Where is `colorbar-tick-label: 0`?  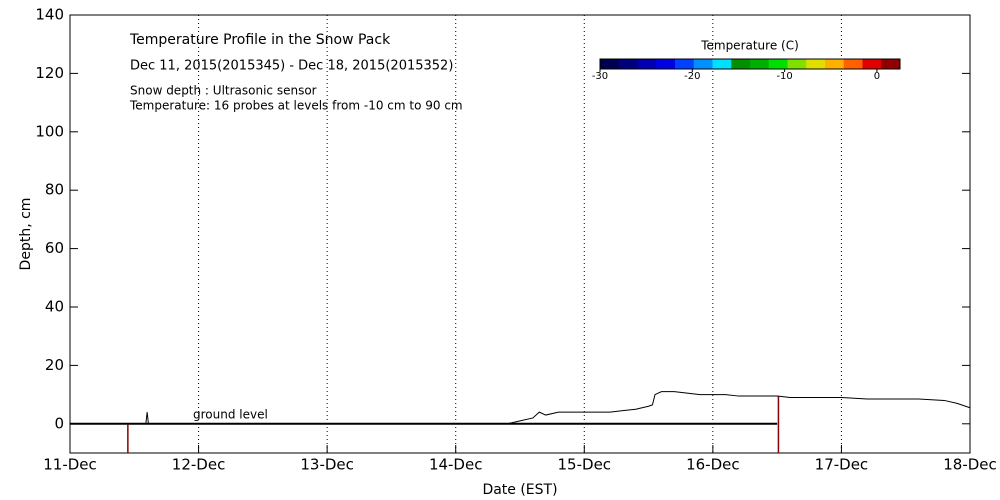
colorbar-tick-label: 0 is located at coordinates (877, 76).